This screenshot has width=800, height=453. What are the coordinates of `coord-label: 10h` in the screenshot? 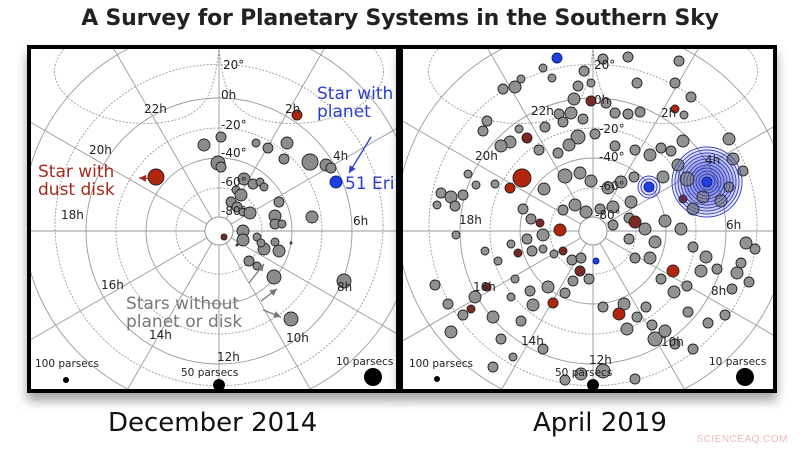 It's located at (672, 342).